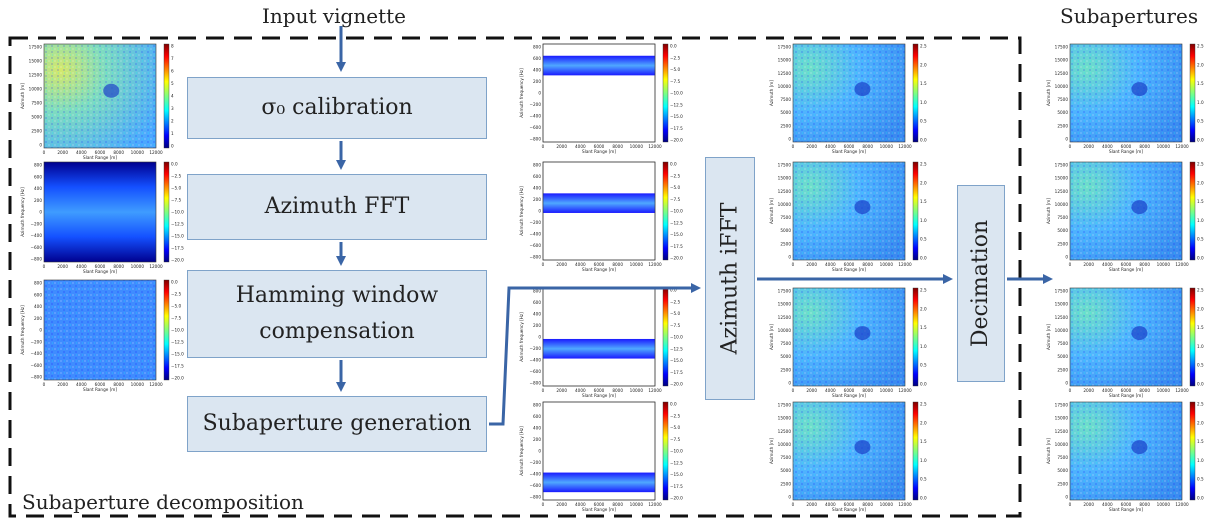  I want to click on y-tick-label: 15000, so click(785, 304).